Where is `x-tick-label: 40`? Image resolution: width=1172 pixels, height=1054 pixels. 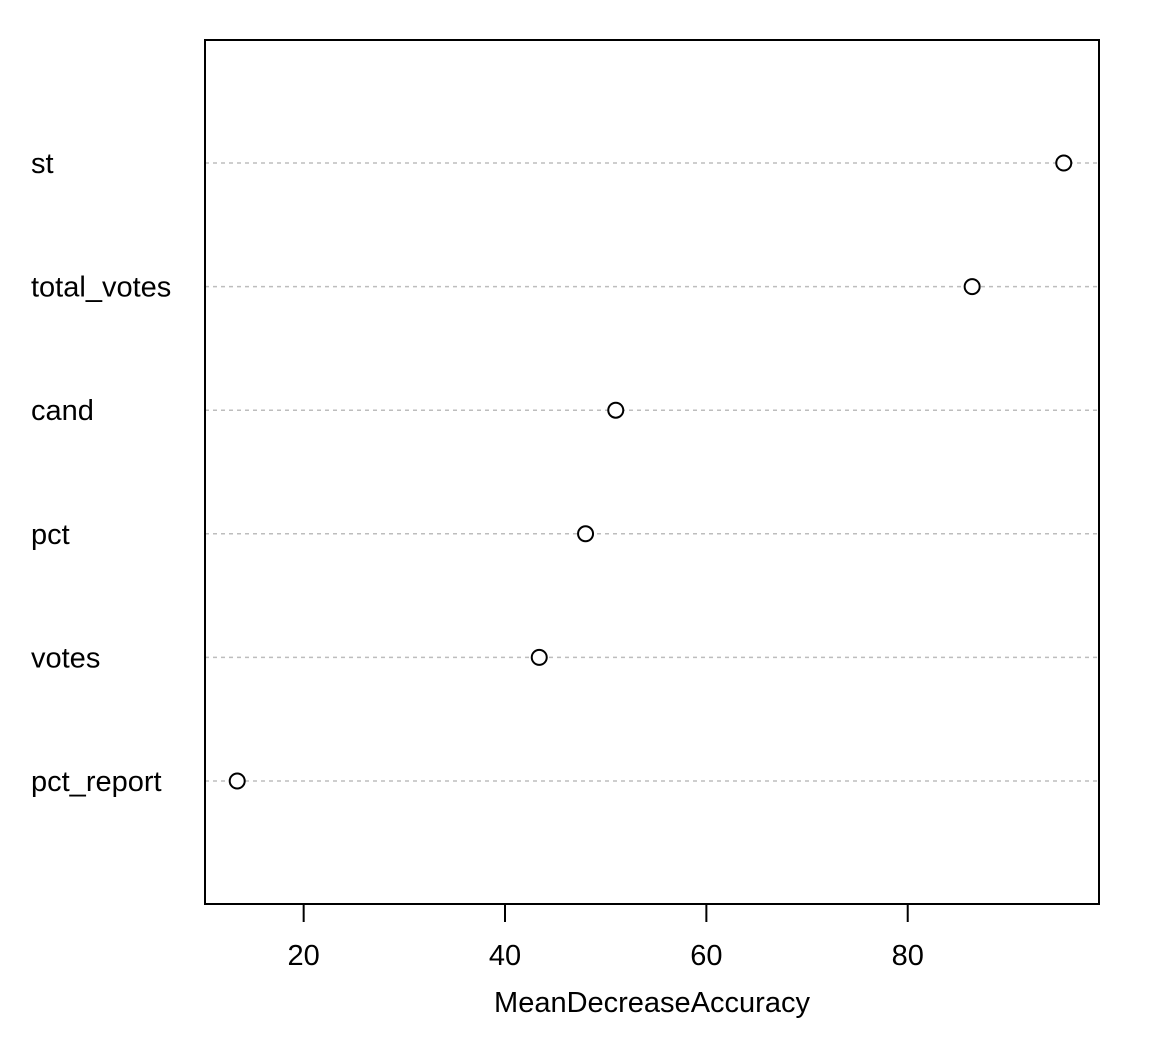
x-tick-label: 40 is located at coordinates (505, 956).